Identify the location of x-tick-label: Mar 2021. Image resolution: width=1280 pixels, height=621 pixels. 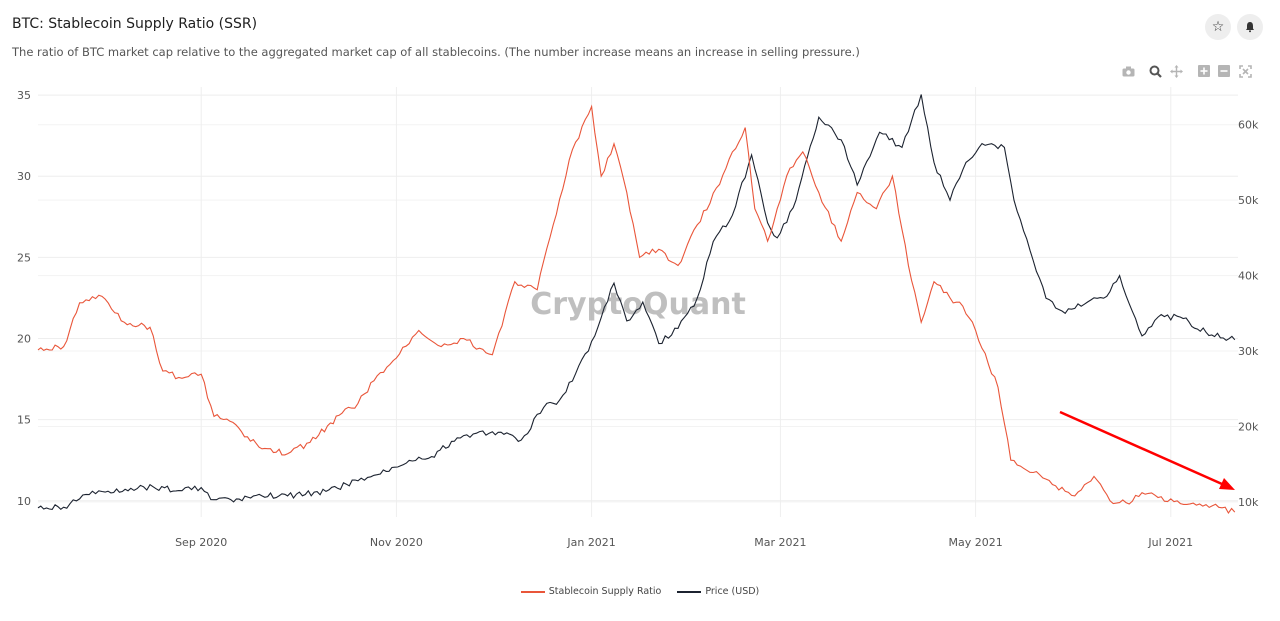
(780, 542).